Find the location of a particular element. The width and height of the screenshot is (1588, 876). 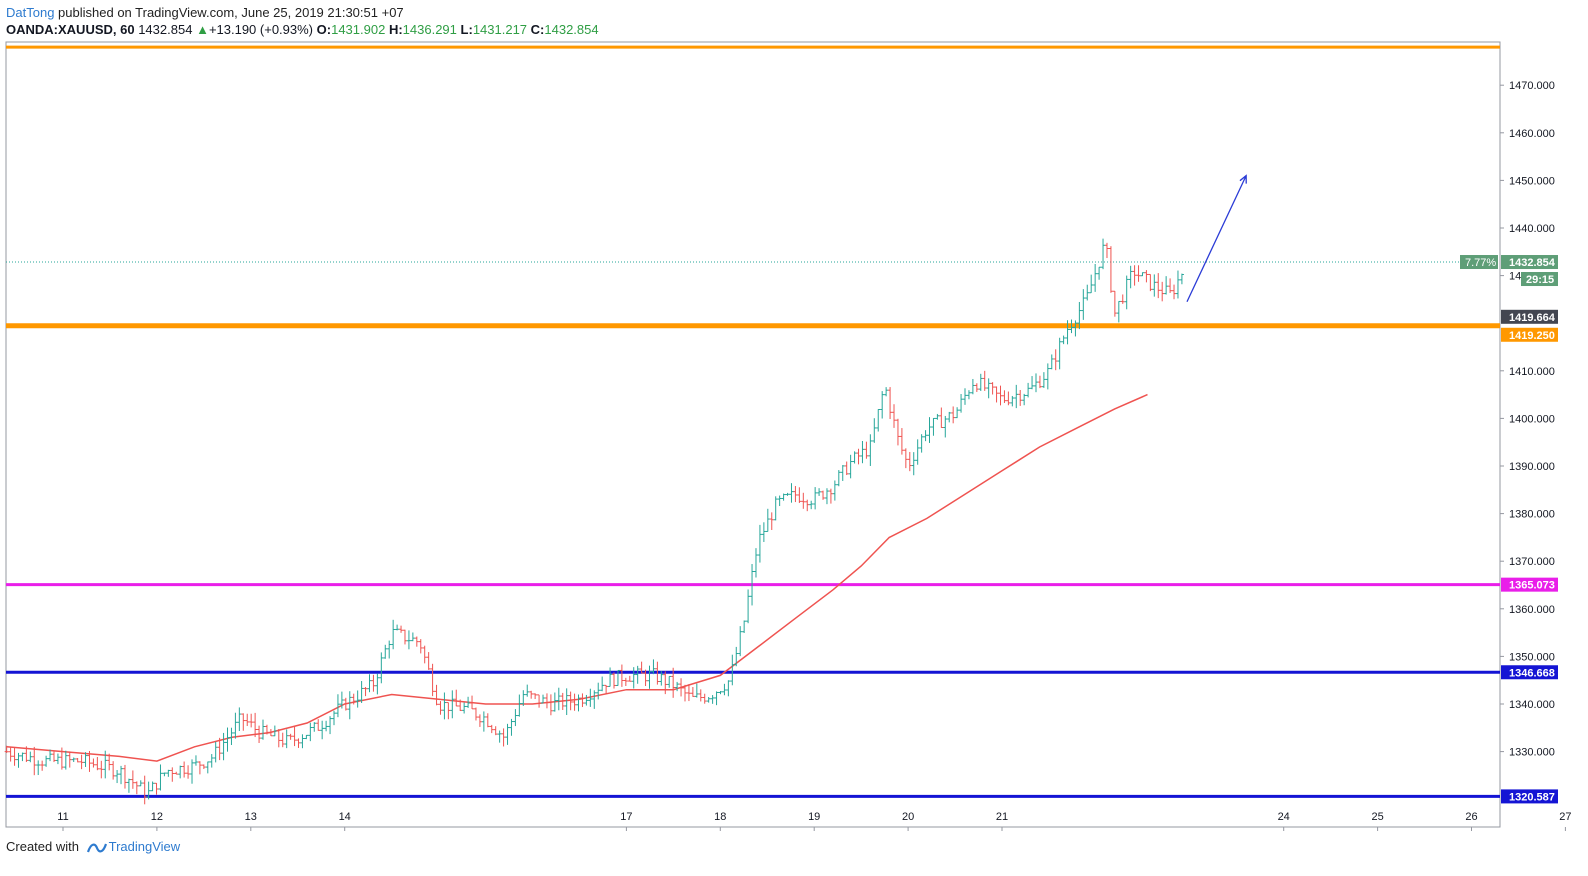

y-tick-label: 1360.000 is located at coordinates (1532, 610).